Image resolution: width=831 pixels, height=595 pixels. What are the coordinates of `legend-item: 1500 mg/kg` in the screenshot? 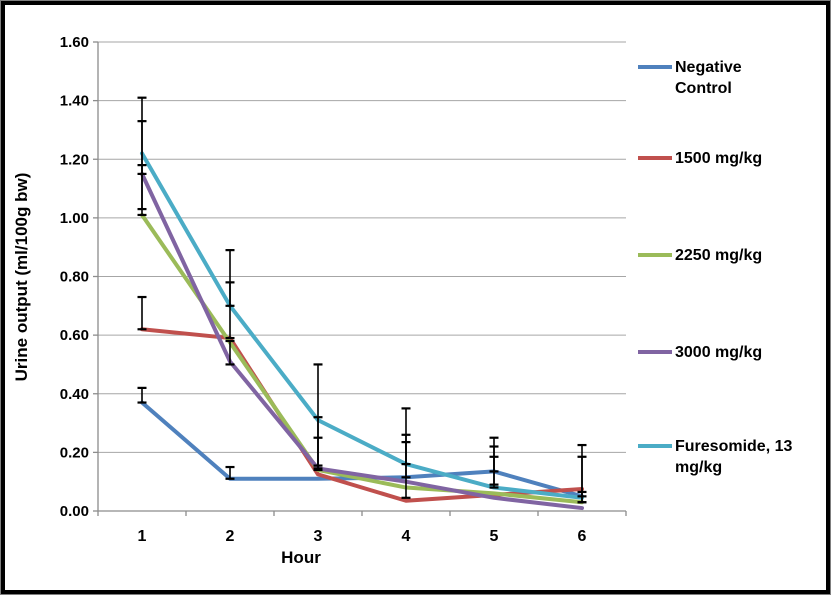 It's located at (718, 158).